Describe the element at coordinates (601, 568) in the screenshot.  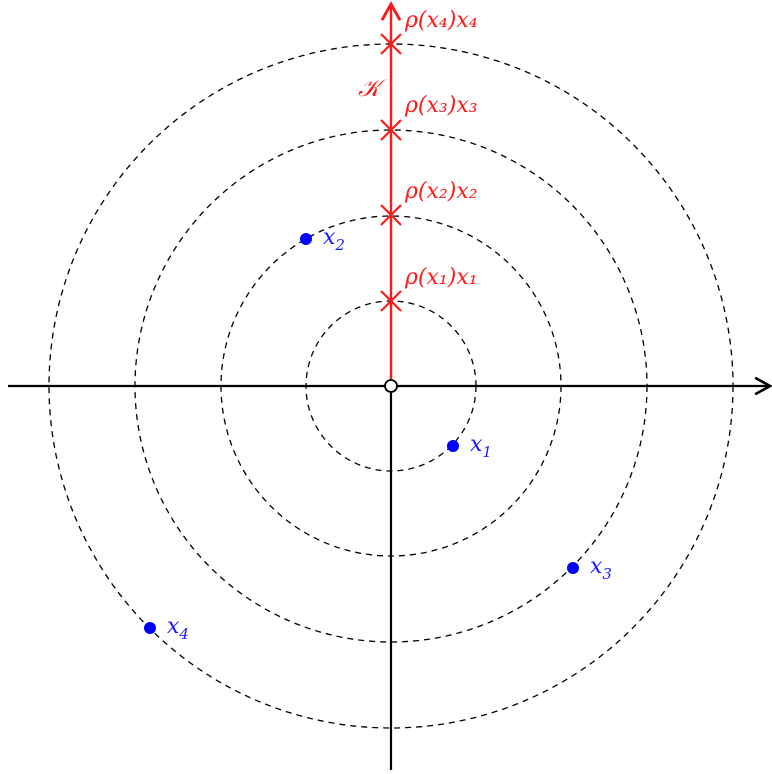
I see `point-label-x3: x3` at that location.